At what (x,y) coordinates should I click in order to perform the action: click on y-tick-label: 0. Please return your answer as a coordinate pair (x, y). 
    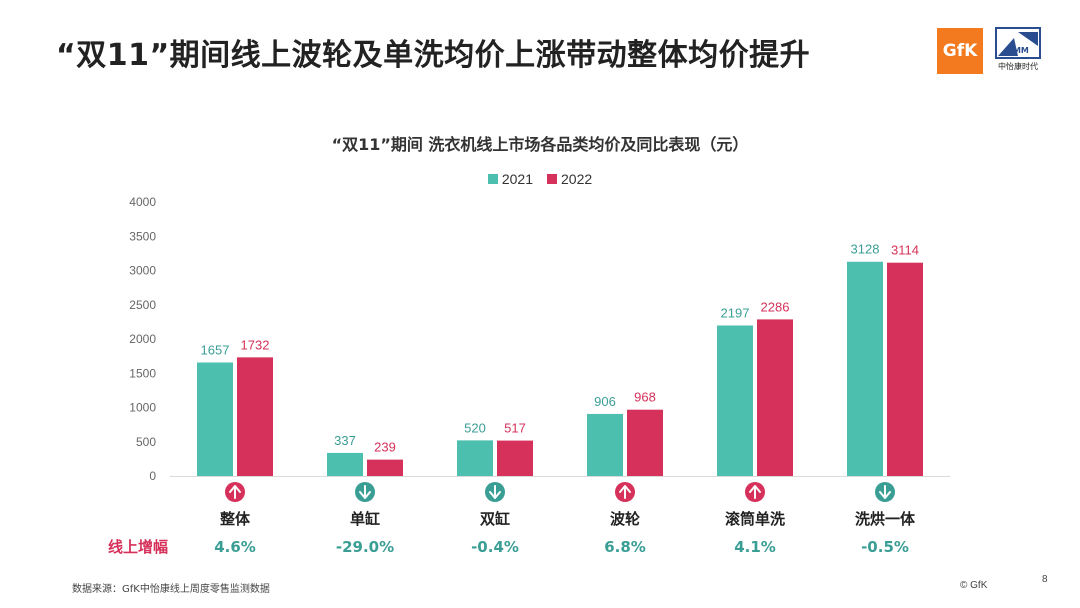
    Looking at the image, I should click on (152, 476).